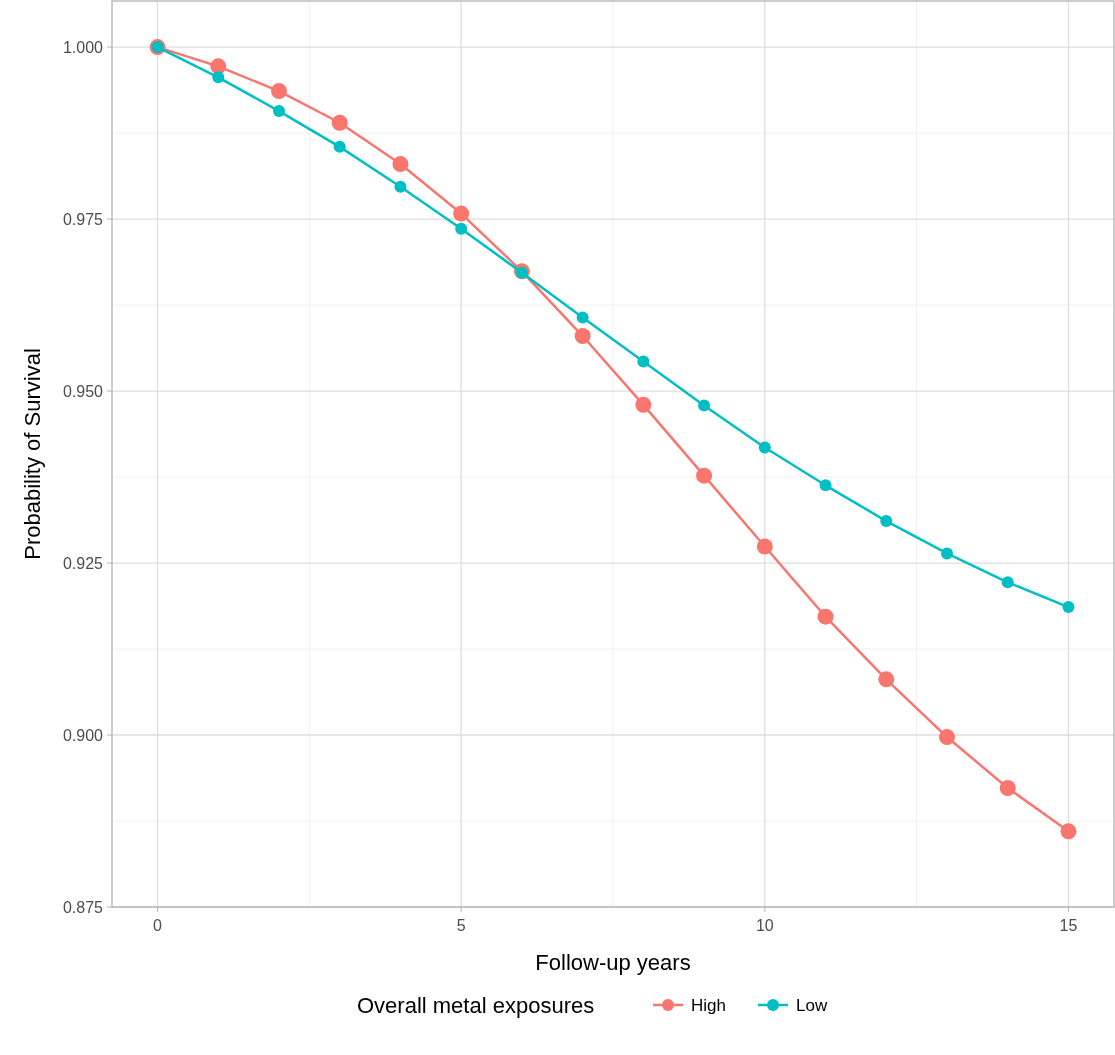  I want to click on y-tick-label: 0.975, so click(83, 220).